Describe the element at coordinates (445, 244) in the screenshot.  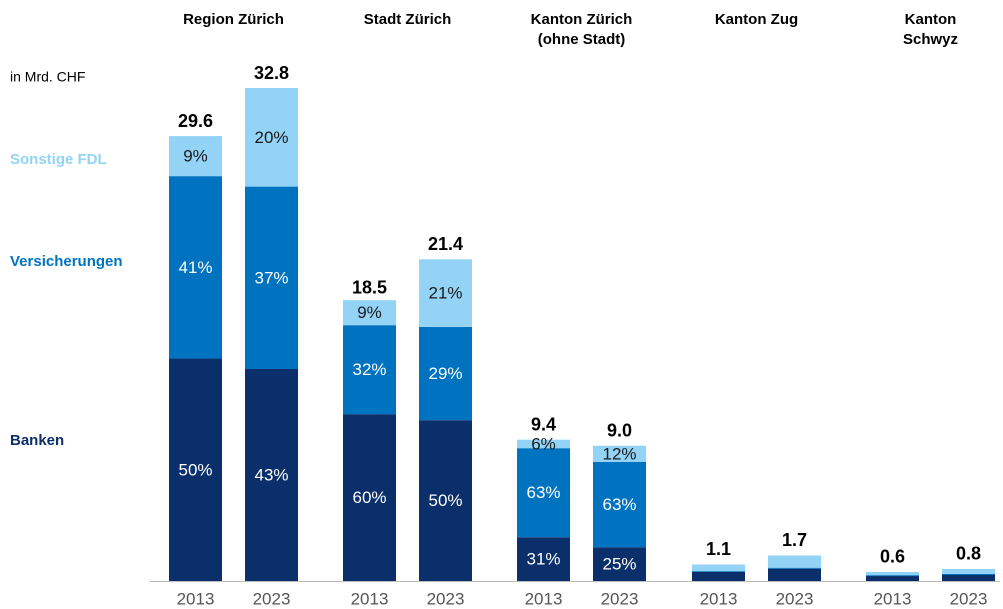
I see `total-label: 21.4` at that location.